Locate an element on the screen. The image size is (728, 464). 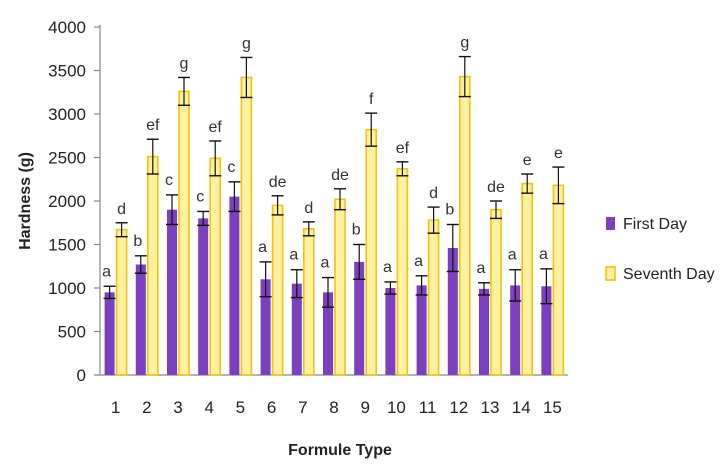
y-tick-label: 2000 is located at coordinates (67, 201).